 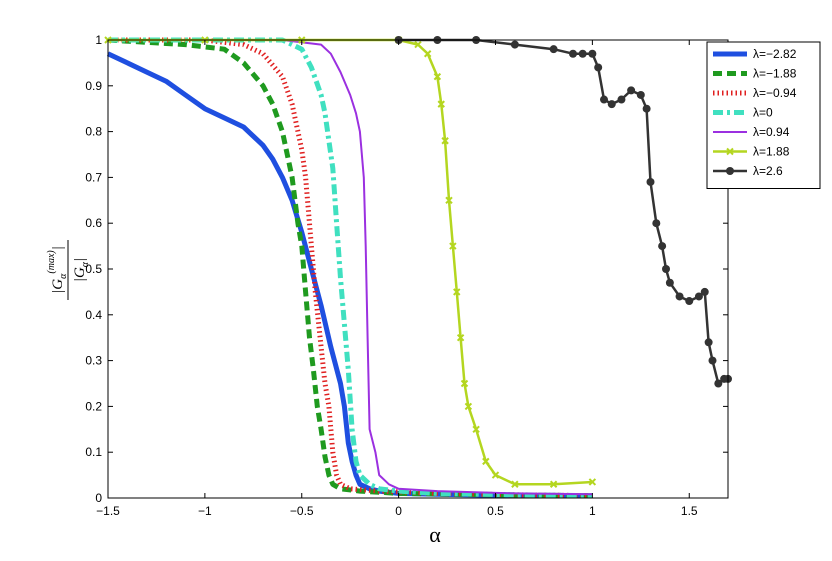 What do you see at coordinates (751, 132) in the screenshot?
I see `legend-item: λ=0.94` at bounding box center [751, 132].